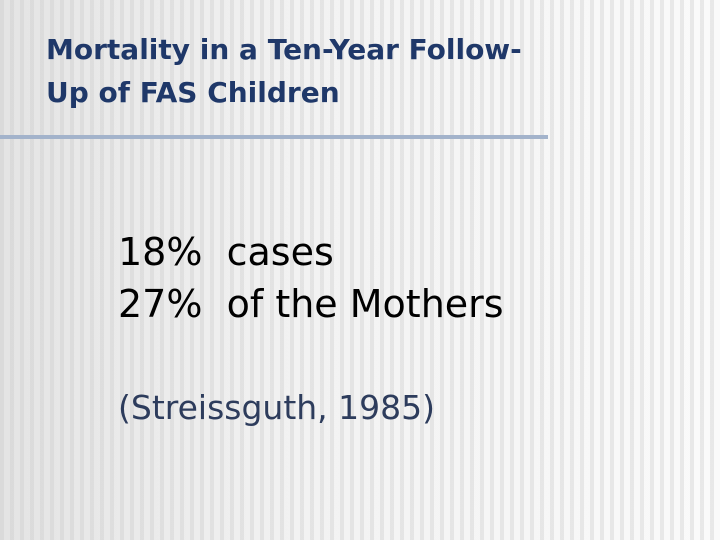  What do you see at coordinates (193, 92) in the screenshot?
I see `title-line: Up of FAS Children` at bounding box center [193, 92].